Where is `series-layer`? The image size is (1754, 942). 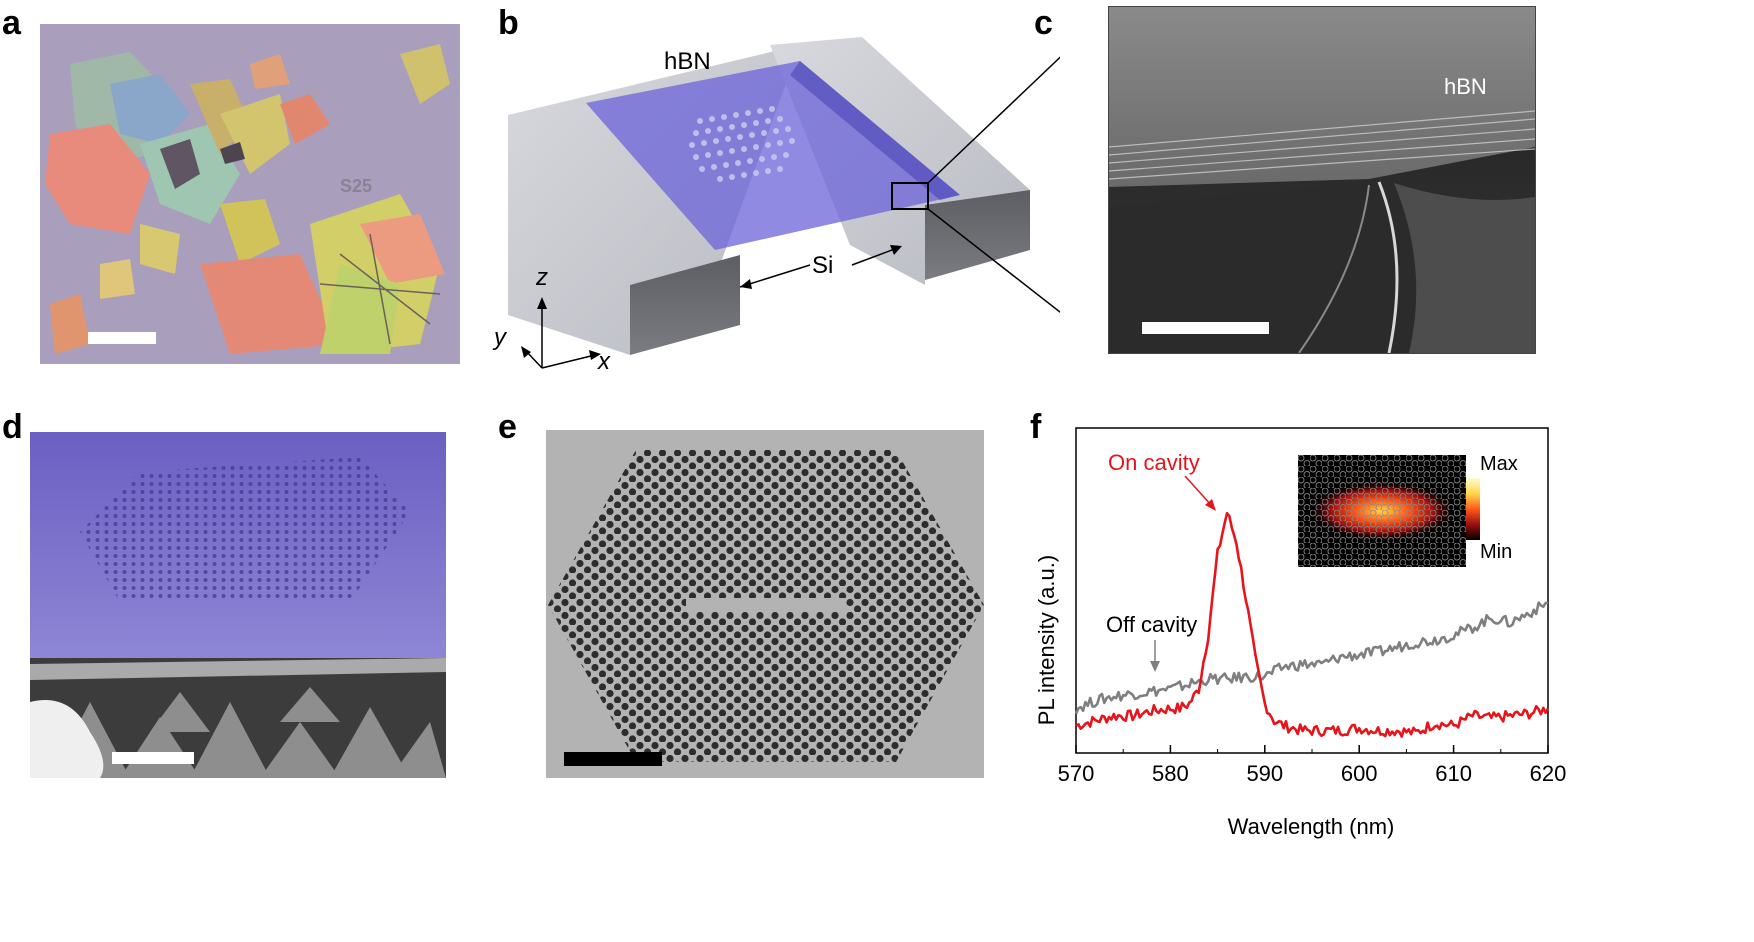 series-layer is located at coordinates (1312, 606).